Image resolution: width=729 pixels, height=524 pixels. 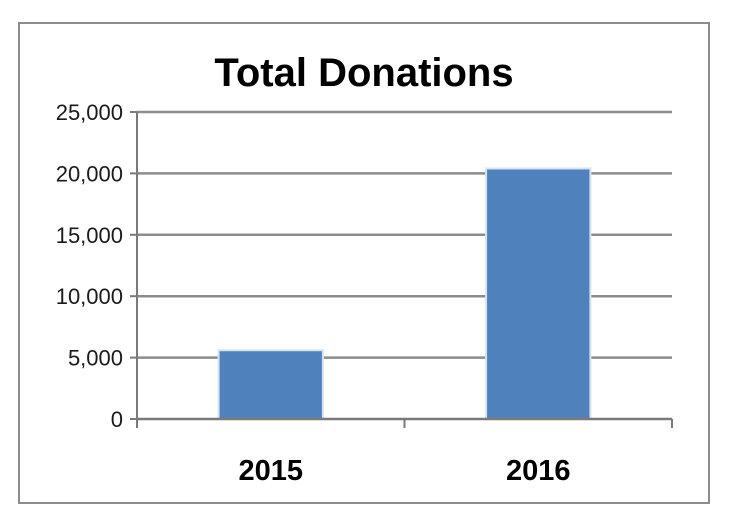 I want to click on bar-2015, so click(x=270, y=384).